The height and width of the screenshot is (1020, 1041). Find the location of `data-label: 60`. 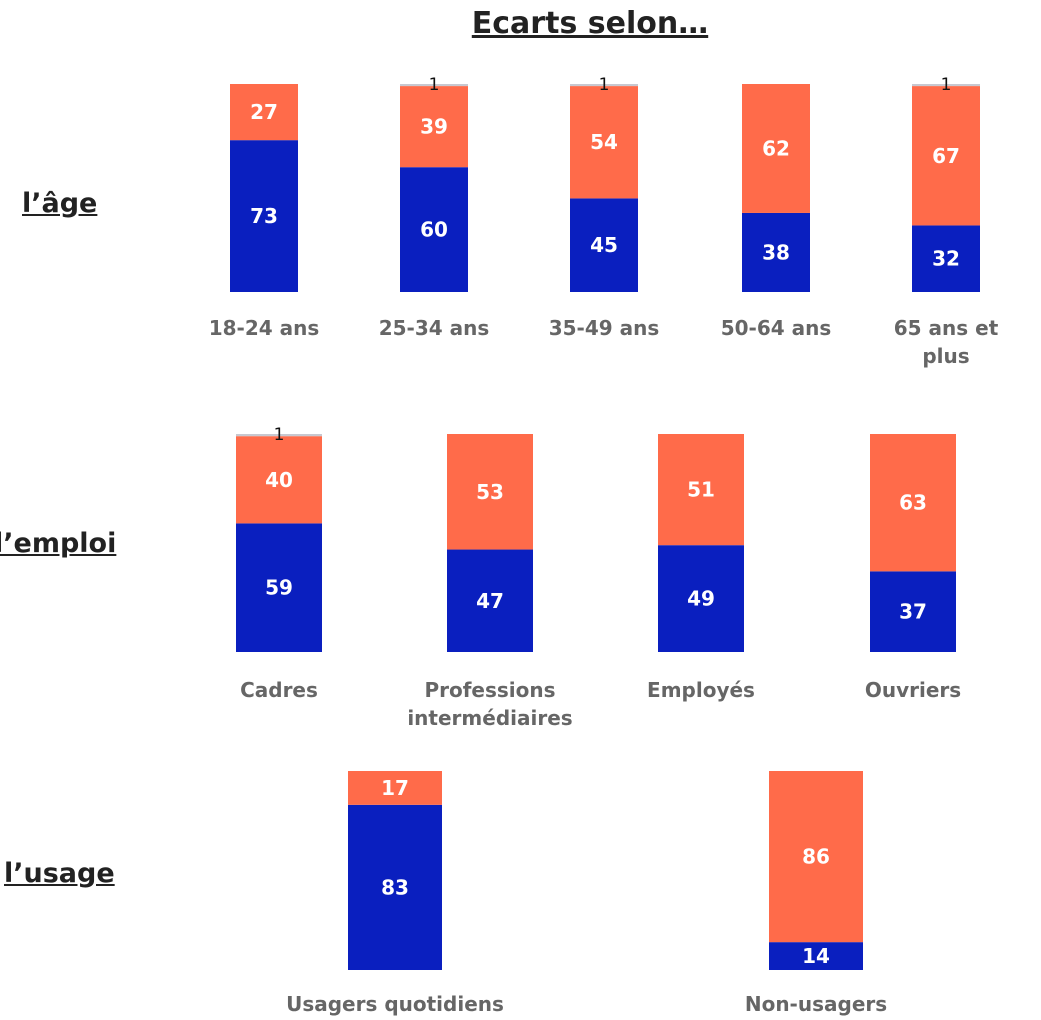

data-label: 60 is located at coordinates (434, 230).